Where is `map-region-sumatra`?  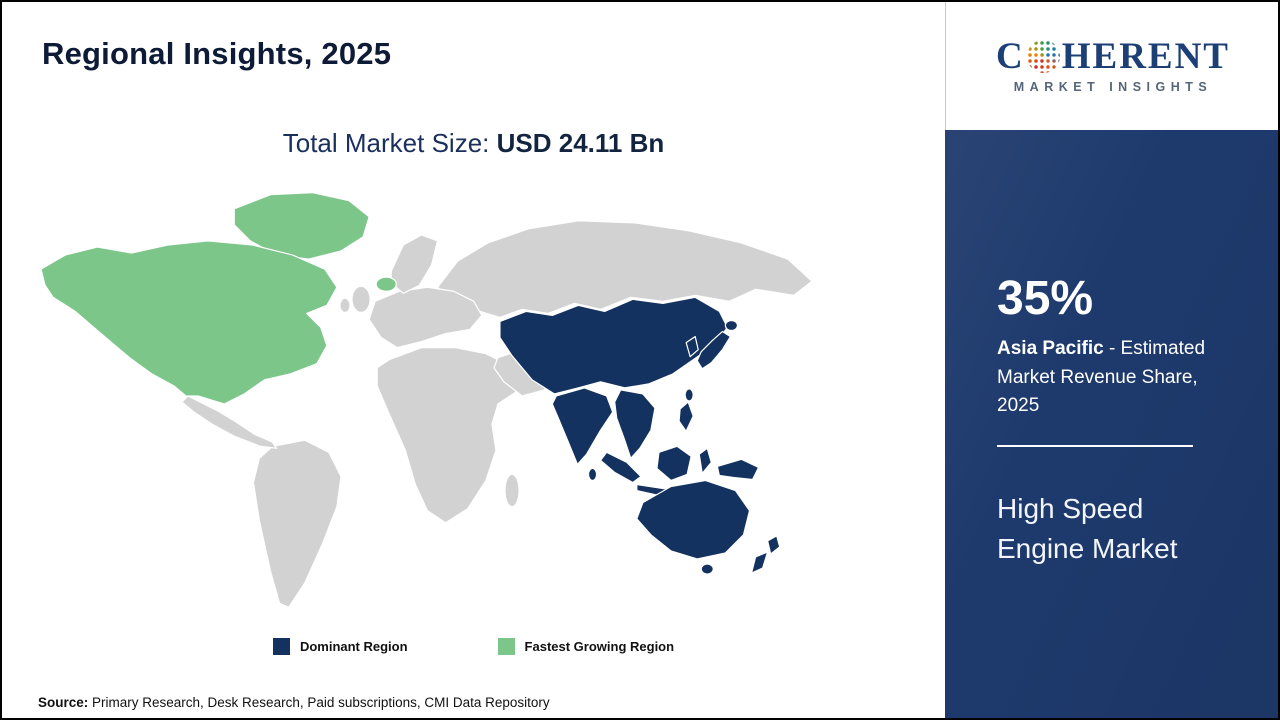 map-region-sumatra is located at coordinates (620, 467).